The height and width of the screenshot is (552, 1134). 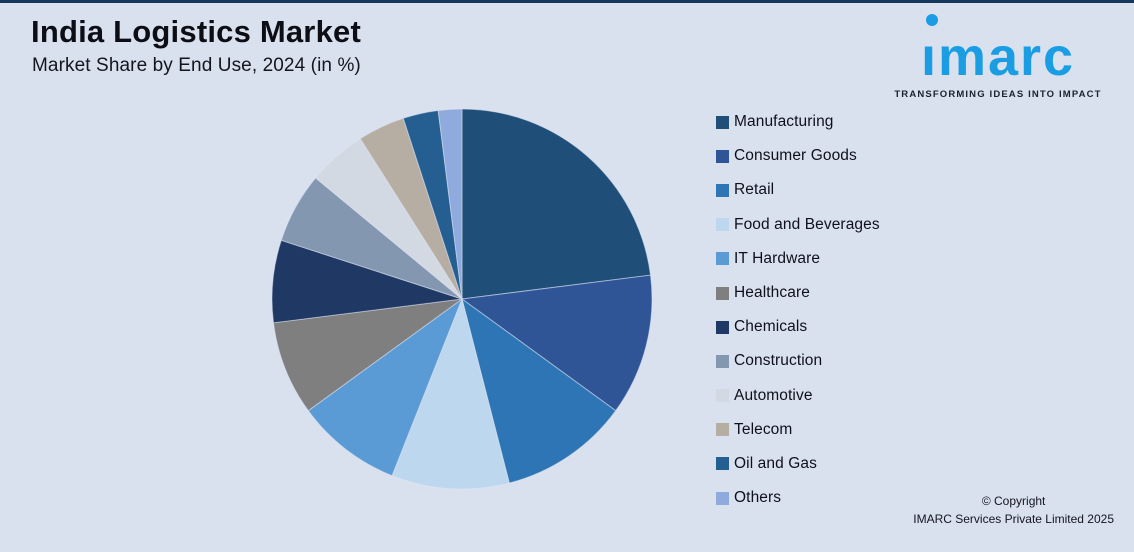 What do you see at coordinates (998, 57) in the screenshot?
I see `logo-text: ımarc` at bounding box center [998, 57].